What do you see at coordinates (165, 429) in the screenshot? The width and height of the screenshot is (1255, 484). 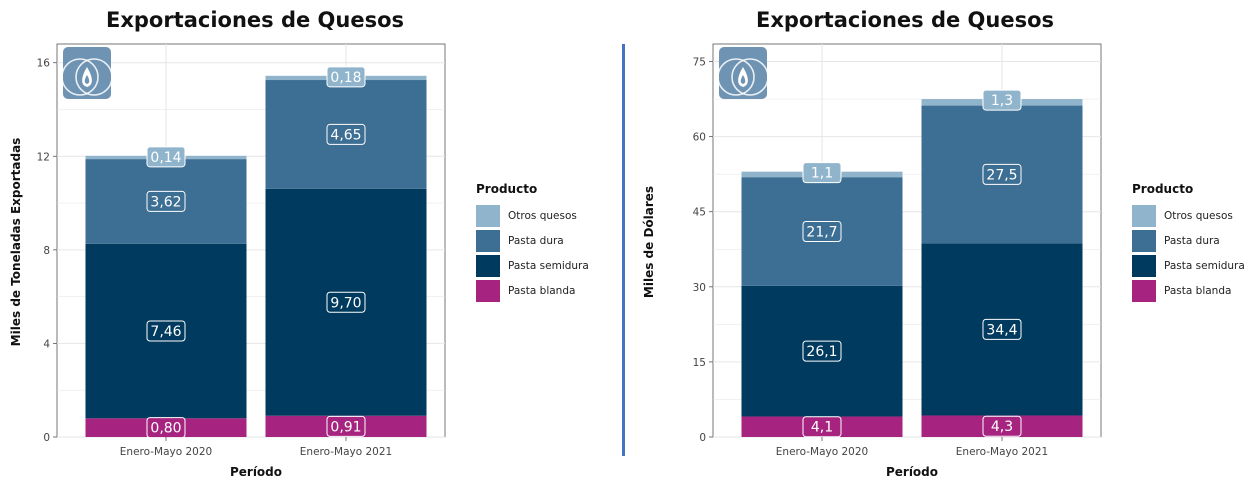 I see `data-label: 0,80` at bounding box center [165, 429].